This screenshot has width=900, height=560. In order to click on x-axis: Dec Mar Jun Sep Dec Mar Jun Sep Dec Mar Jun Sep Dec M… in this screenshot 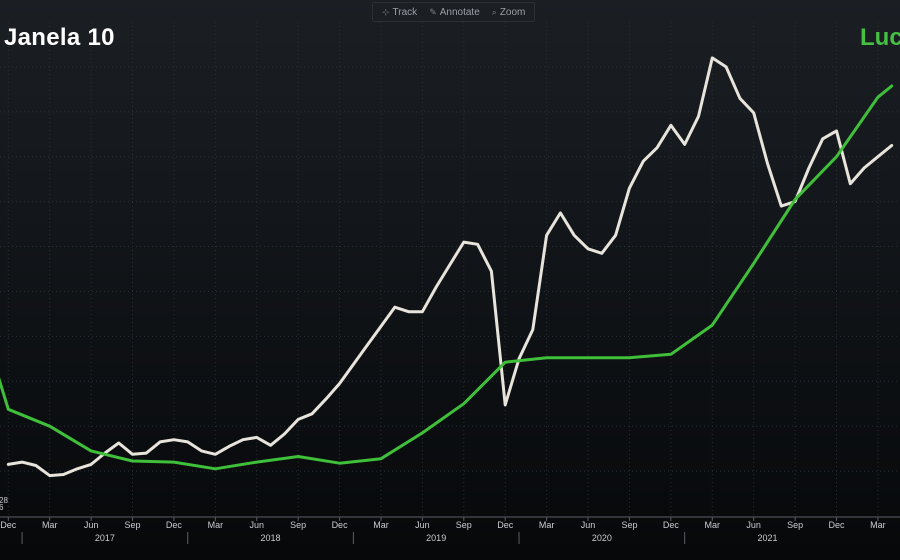, I will do `click(450, 520)`.